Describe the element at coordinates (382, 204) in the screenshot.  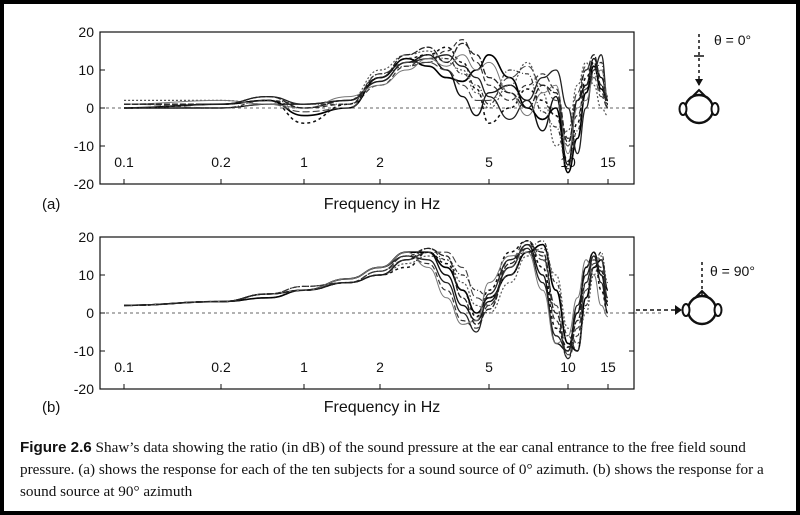
I see `panel-a-x-axis-title: Frequency in Hz` at that location.